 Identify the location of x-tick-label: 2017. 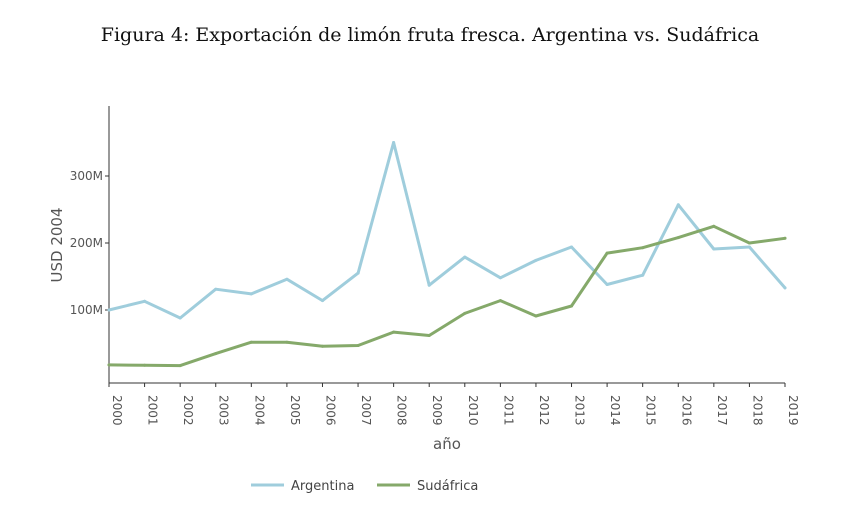
(722, 410).